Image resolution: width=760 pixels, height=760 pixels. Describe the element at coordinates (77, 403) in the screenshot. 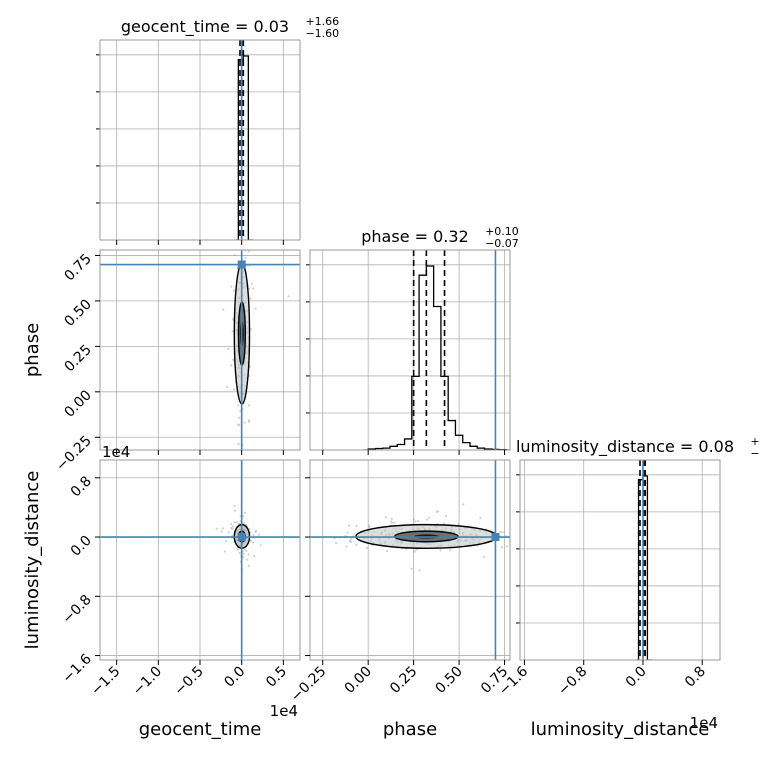

I see `tick-label-y-phase-1: 0.00` at that location.